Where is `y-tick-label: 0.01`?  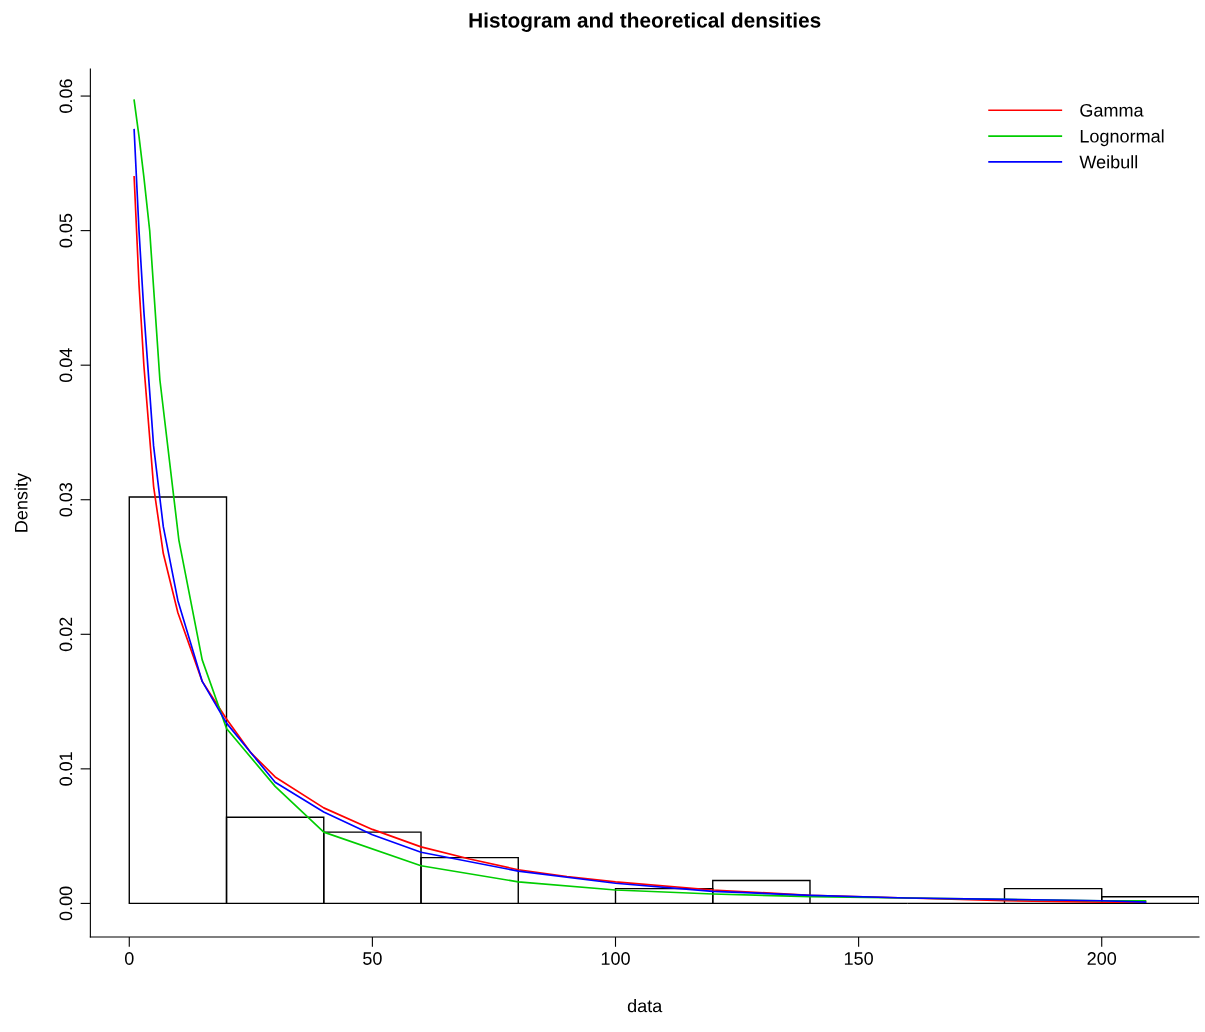 y-tick-label: 0.01 is located at coordinates (66, 769).